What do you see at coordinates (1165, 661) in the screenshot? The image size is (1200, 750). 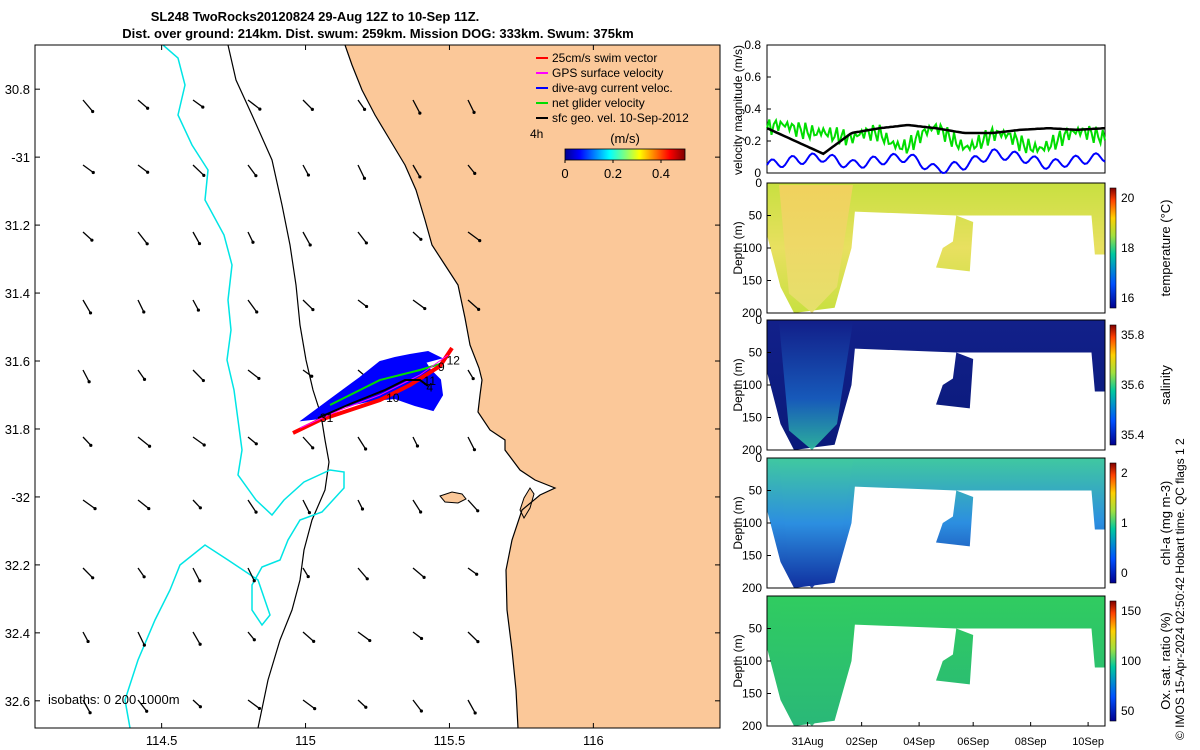 I see `section-colorbar-label-oxygen: Ox. sat. ratio (%)` at bounding box center [1165, 661].